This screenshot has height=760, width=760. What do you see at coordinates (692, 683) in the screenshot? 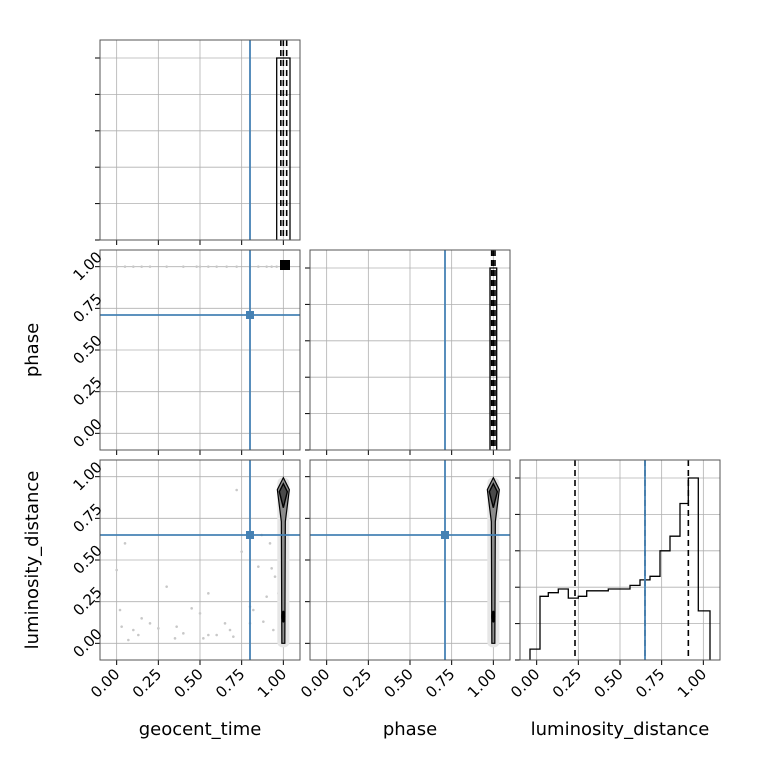
I see `x-tick-label-luminosity_distance-4: 1.00` at bounding box center [692, 683].